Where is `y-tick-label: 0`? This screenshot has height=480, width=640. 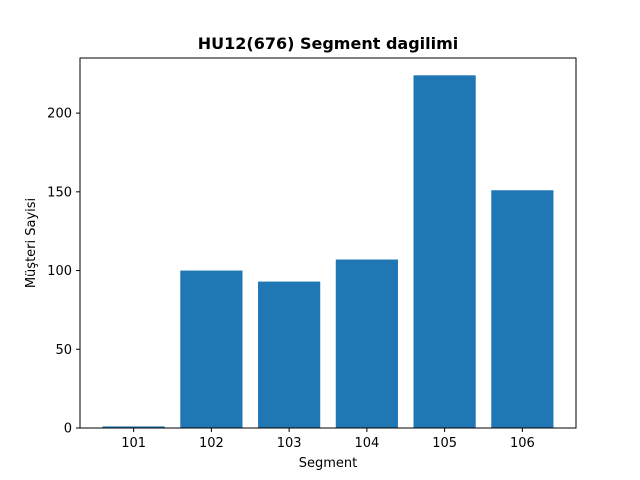
y-tick-label: 0 is located at coordinates (68, 429).